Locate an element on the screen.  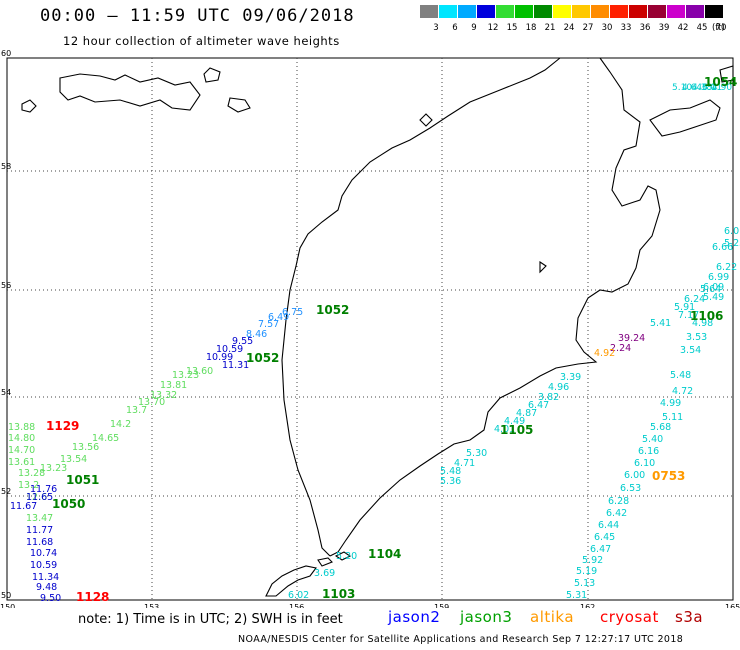
legend-label: 21 is located at coordinates (550, 28).